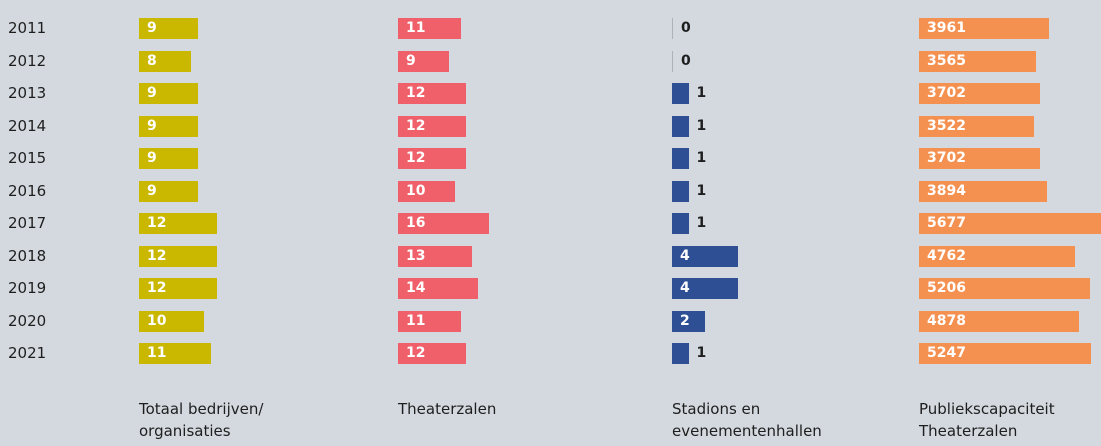  Describe the element at coordinates (27, 353) in the screenshot. I see `year-label: 2021` at that location.